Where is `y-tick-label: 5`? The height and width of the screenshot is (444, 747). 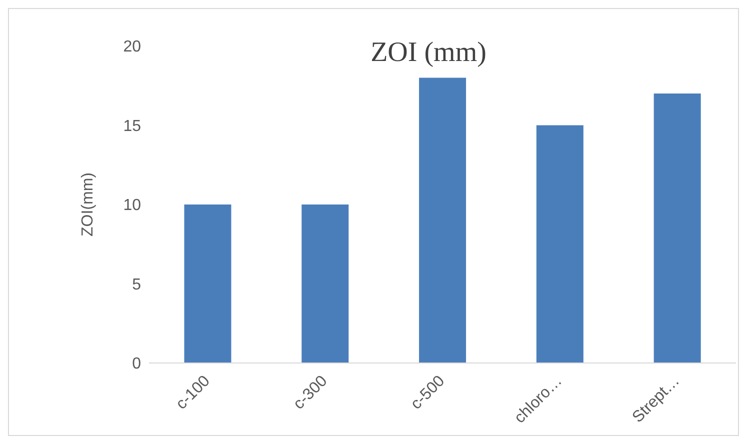
y-tick-label: 5 is located at coordinates (137, 285).